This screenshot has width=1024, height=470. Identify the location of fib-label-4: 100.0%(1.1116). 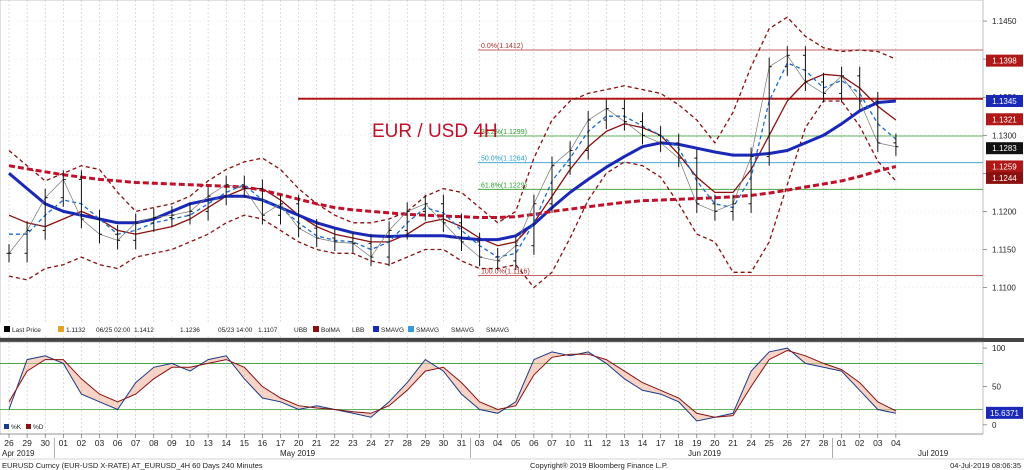
(505, 271).